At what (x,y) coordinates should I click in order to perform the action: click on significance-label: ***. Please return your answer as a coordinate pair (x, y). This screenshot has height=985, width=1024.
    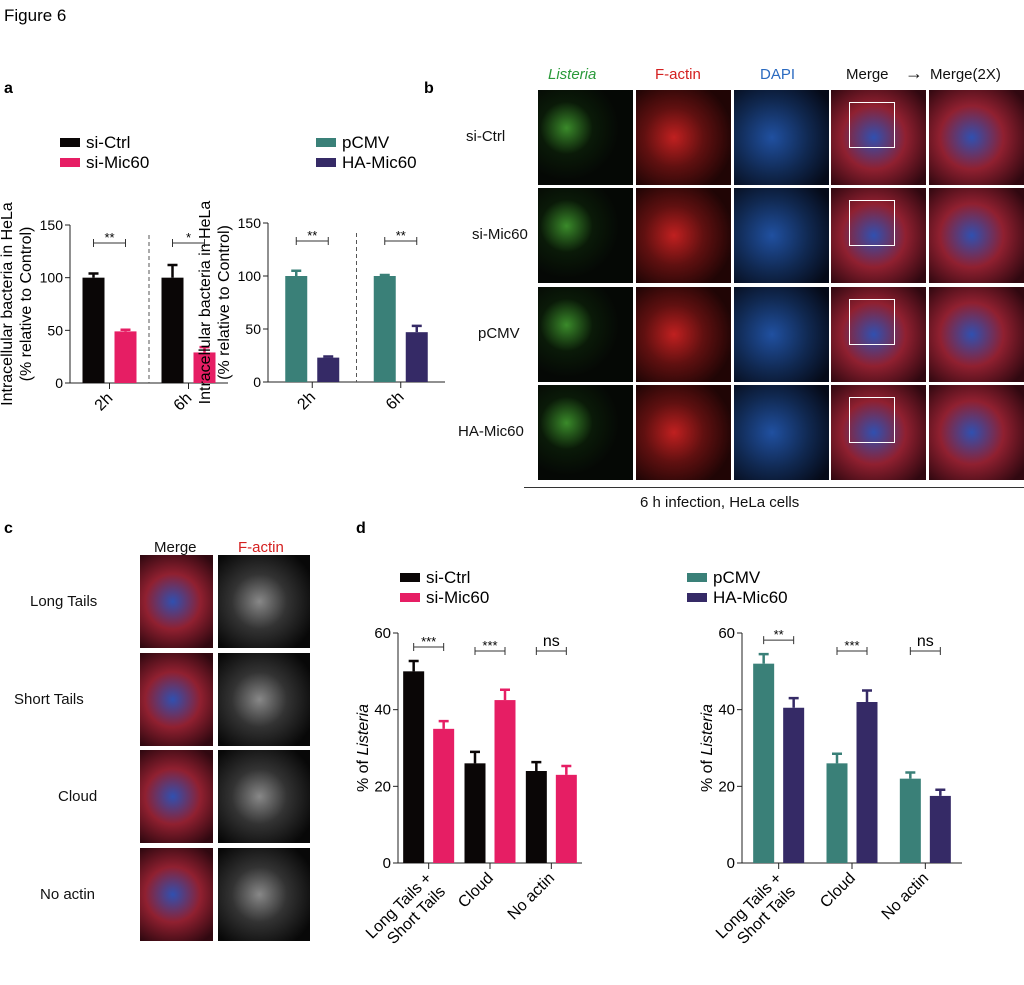
    Looking at the image, I should click on (428, 641).